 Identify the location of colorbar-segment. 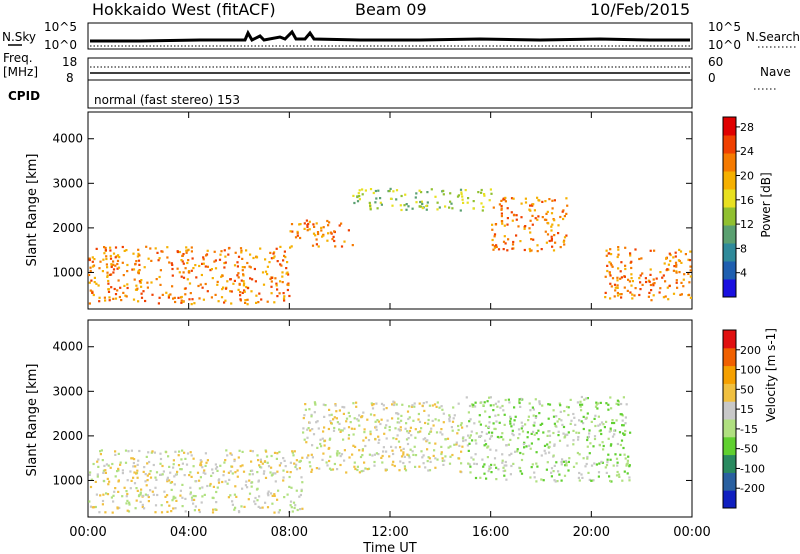
(729, 270).